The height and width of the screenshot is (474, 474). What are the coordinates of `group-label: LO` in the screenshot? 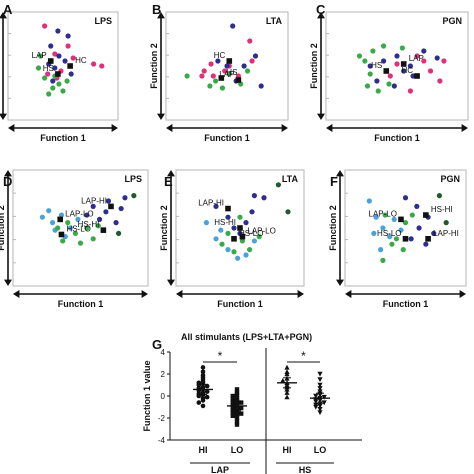 It's located at (320, 450).